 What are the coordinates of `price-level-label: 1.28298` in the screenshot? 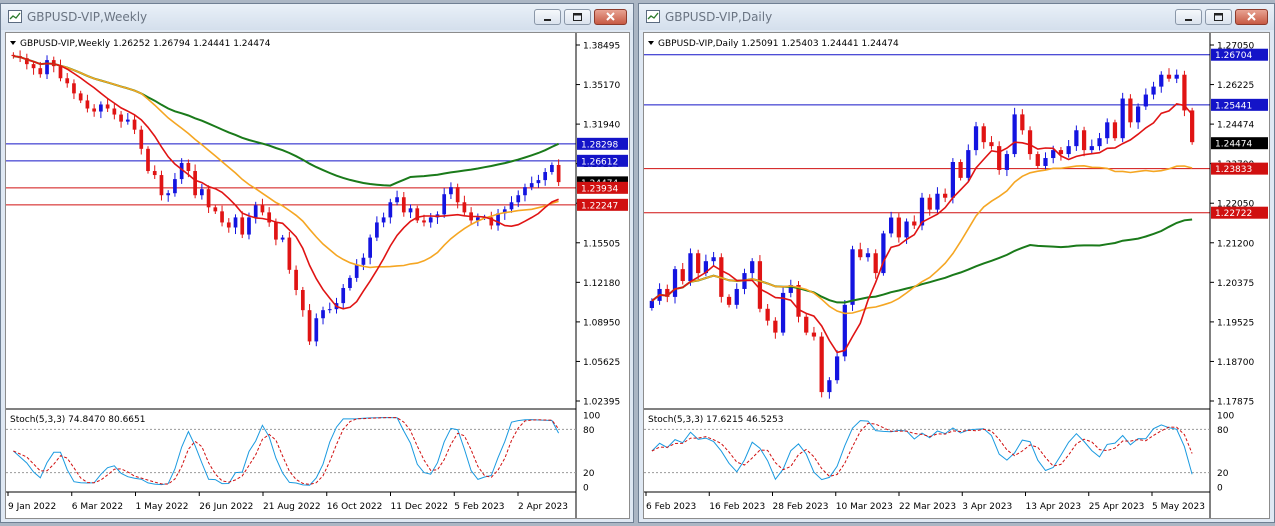 It's located at (599, 145).